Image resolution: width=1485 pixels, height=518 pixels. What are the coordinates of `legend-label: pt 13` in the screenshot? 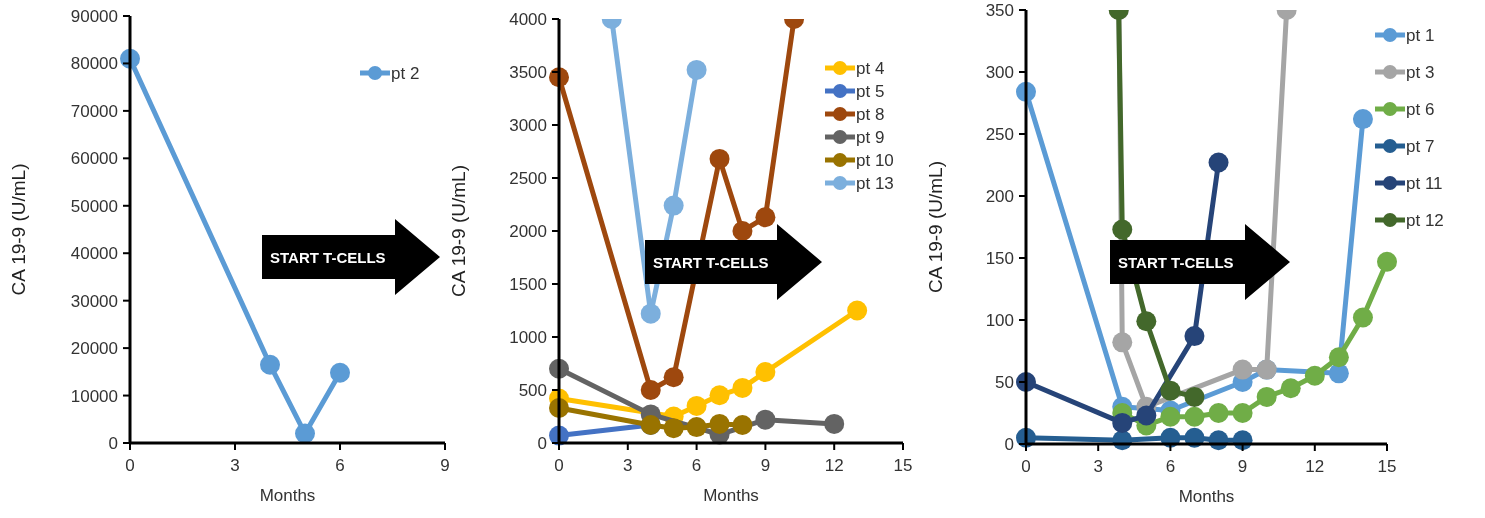 It's located at (875, 183).